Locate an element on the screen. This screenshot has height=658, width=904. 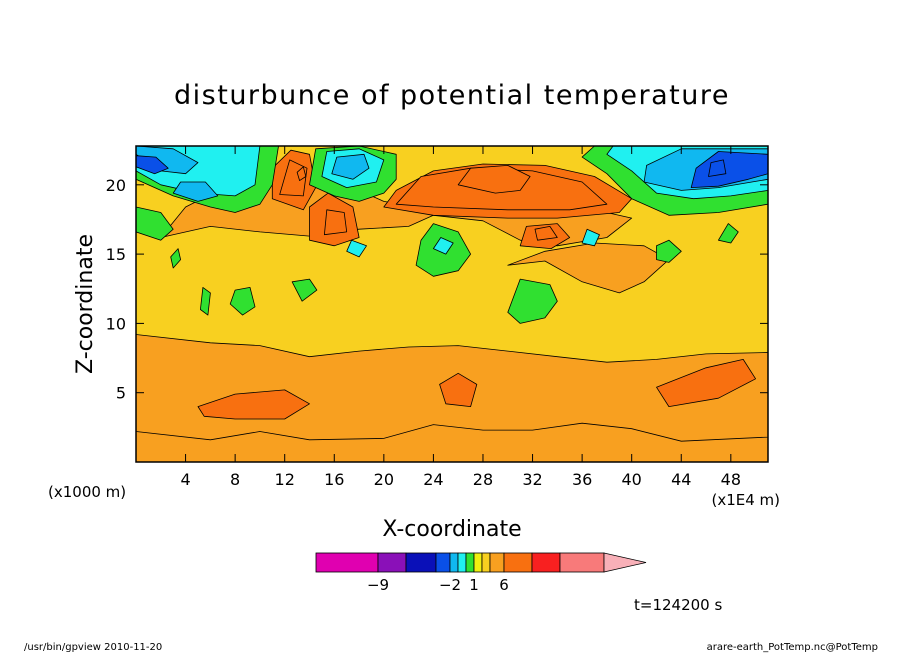
x-tick-label: 48 is located at coordinates (731, 479).